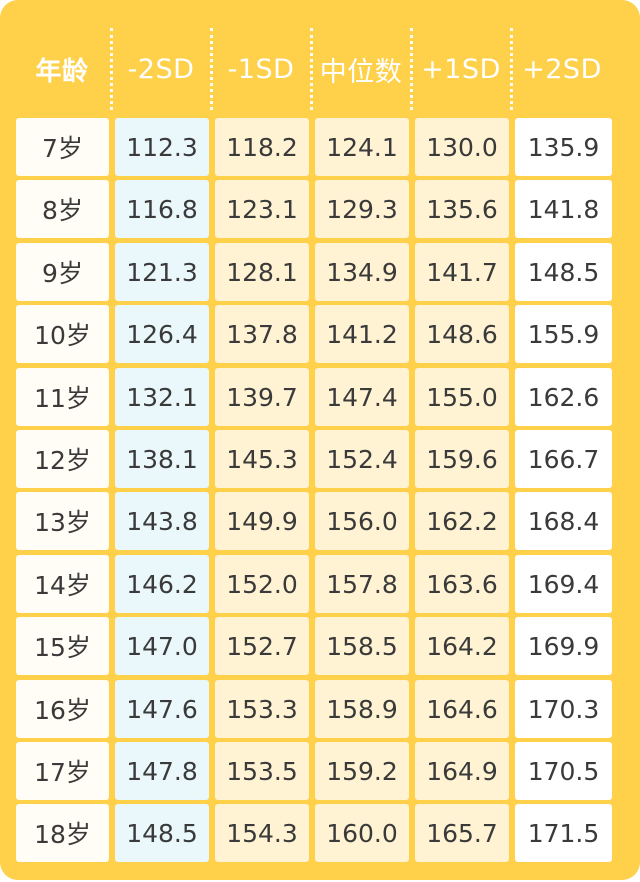  What do you see at coordinates (563, 521) in the screenshot?
I see `cell-plus-2sd: 168.4` at bounding box center [563, 521].